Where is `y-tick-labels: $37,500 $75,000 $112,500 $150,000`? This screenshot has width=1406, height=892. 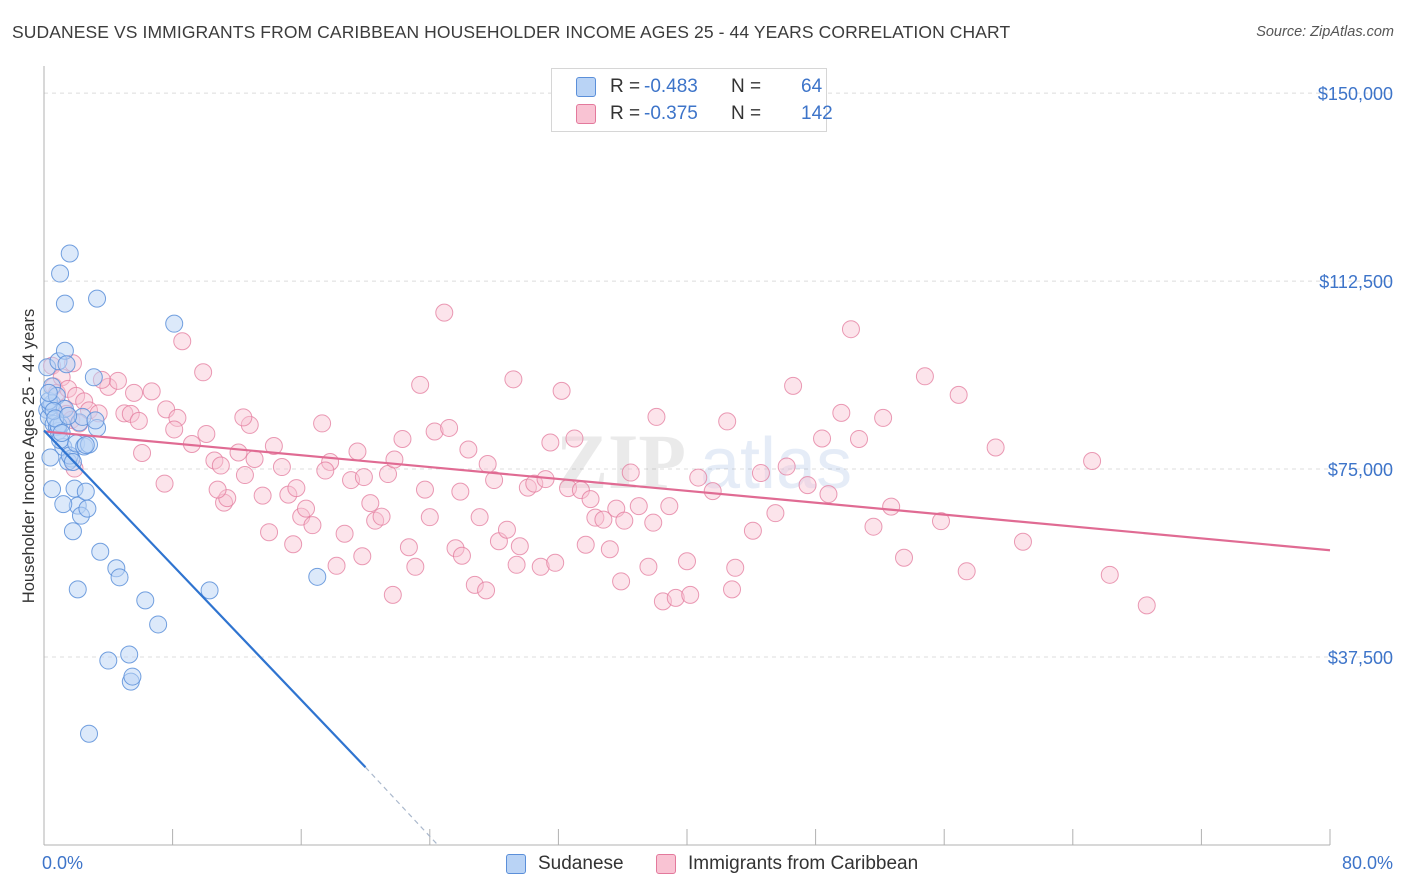
y-tick-labels: $37,500 $75,000 $112,500 $150,000 is located at coordinates (1355, 376).